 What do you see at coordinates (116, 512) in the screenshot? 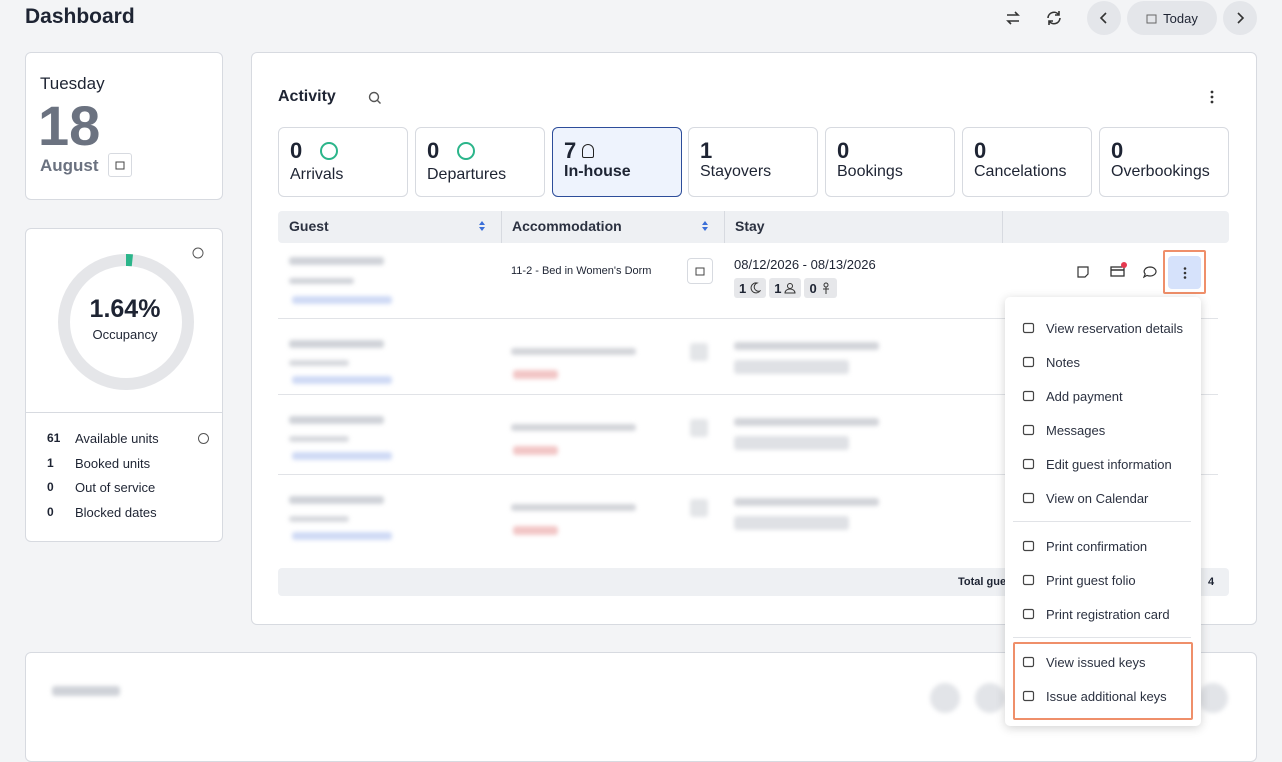
I see `stat-label: Blocked dates` at bounding box center [116, 512].